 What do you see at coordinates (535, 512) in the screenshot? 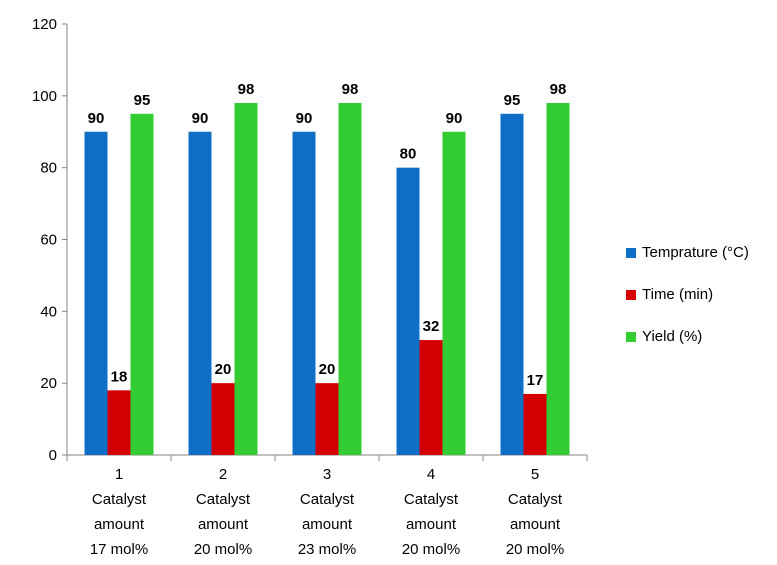
I see `x-category-label: 5 Catalyst amount 20 mol%` at bounding box center [535, 512].